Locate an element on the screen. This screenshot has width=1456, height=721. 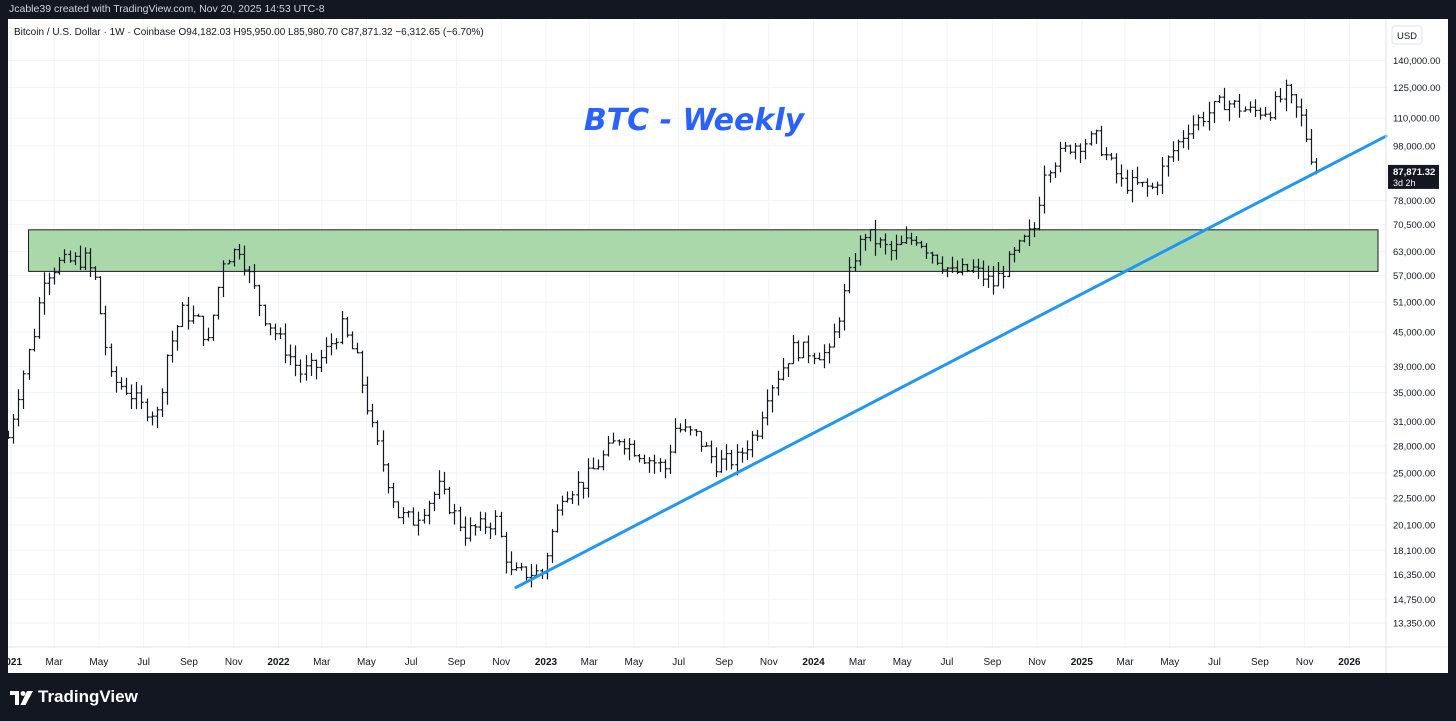
time-tick-label: 2021 is located at coordinates (15, 662).